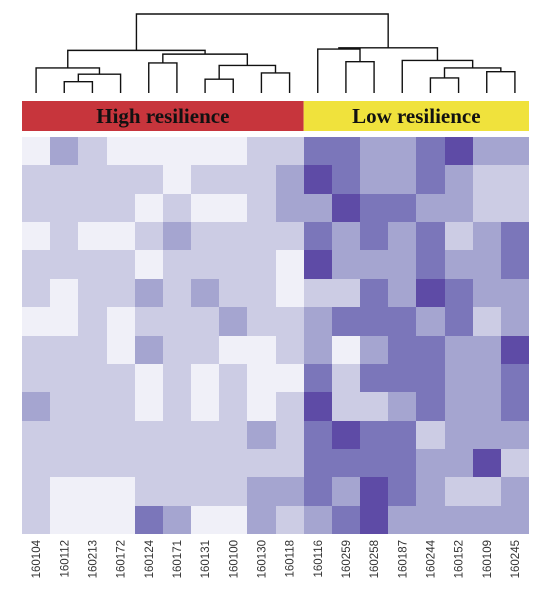 This screenshot has height=594, width=542. What do you see at coordinates (234, 559) in the screenshot?
I see `column-label: 160100` at bounding box center [234, 559].